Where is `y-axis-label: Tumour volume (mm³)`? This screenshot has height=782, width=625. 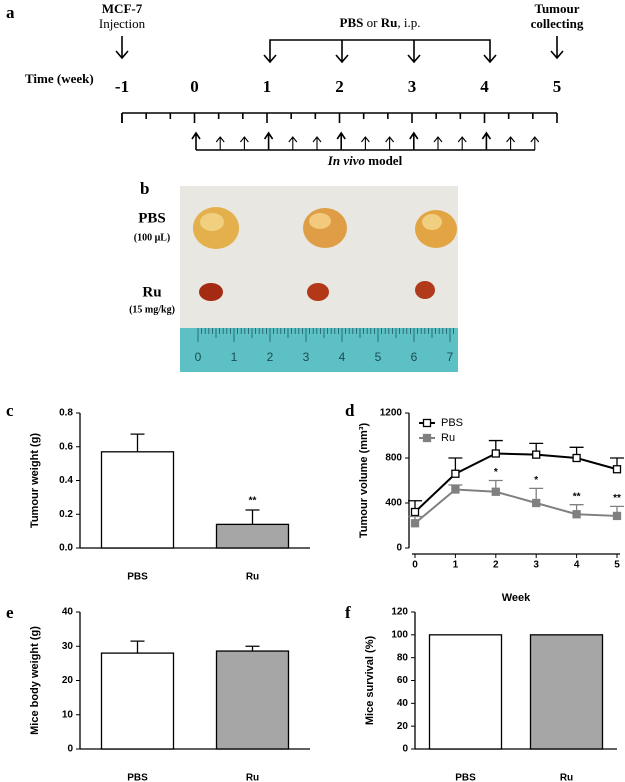
y-axis-label: Tumour volume (mm³) is located at coordinates (364, 481).